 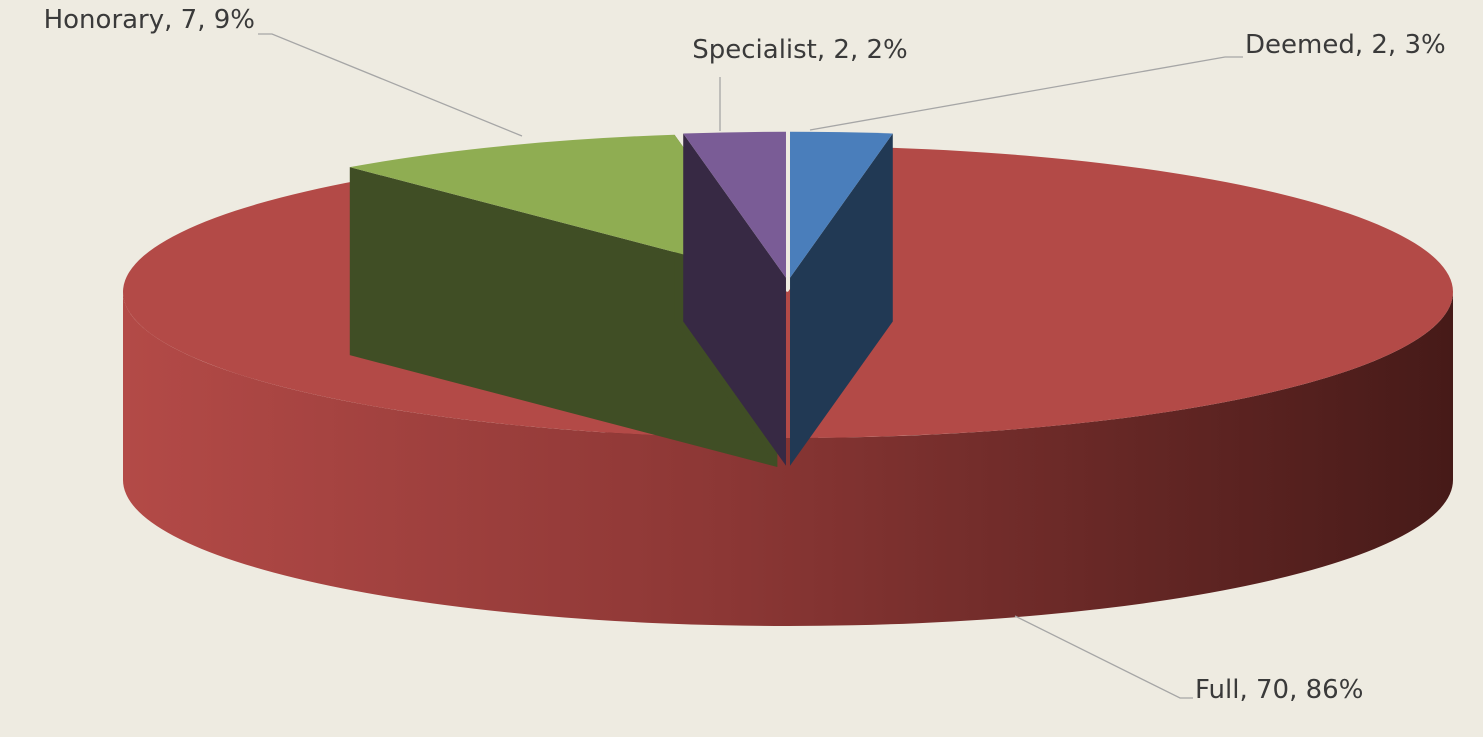 What do you see at coordinates (1217, 690) in the screenshot?
I see `label-category: Full` at bounding box center [1217, 690].